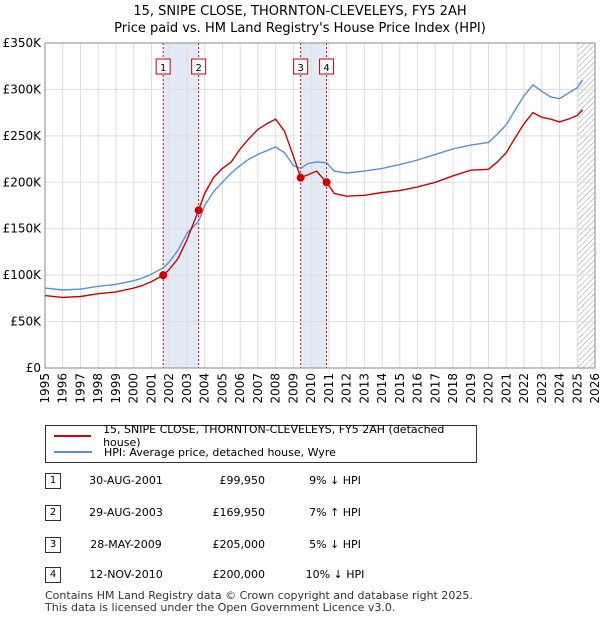 Image resolution: width=600 pixels, height=620 pixels. Describe the element at coordinates (73, 436) in the screenshot. I see `legend-swatch-property` at that location.